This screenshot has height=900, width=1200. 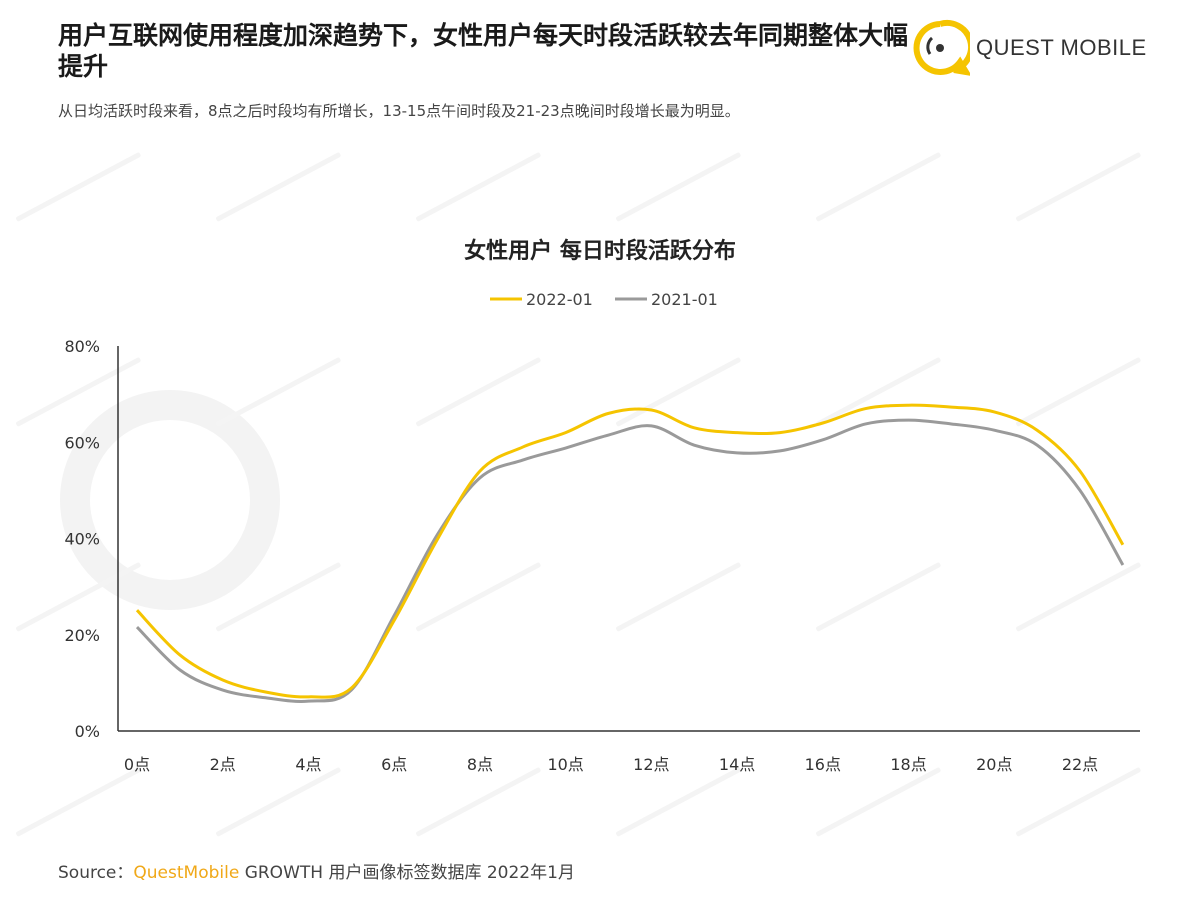 What do you see at coordinates (394, 764) in the screenshot?
I see `x-tick-label: 6点` at bounding box center [394, 764].